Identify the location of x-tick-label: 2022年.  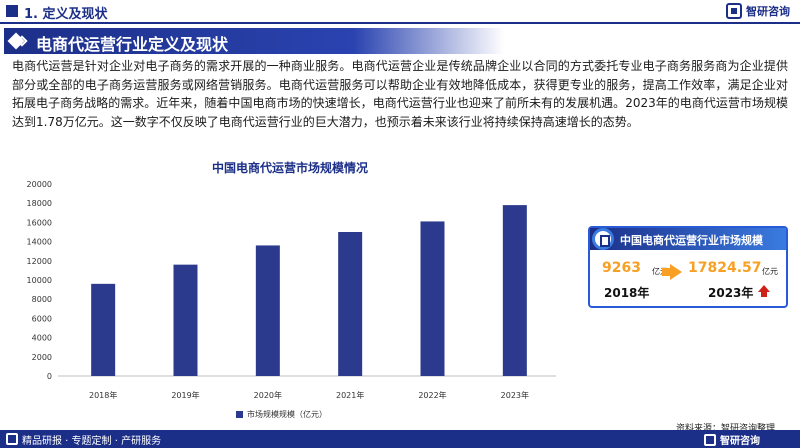
(432, 395).